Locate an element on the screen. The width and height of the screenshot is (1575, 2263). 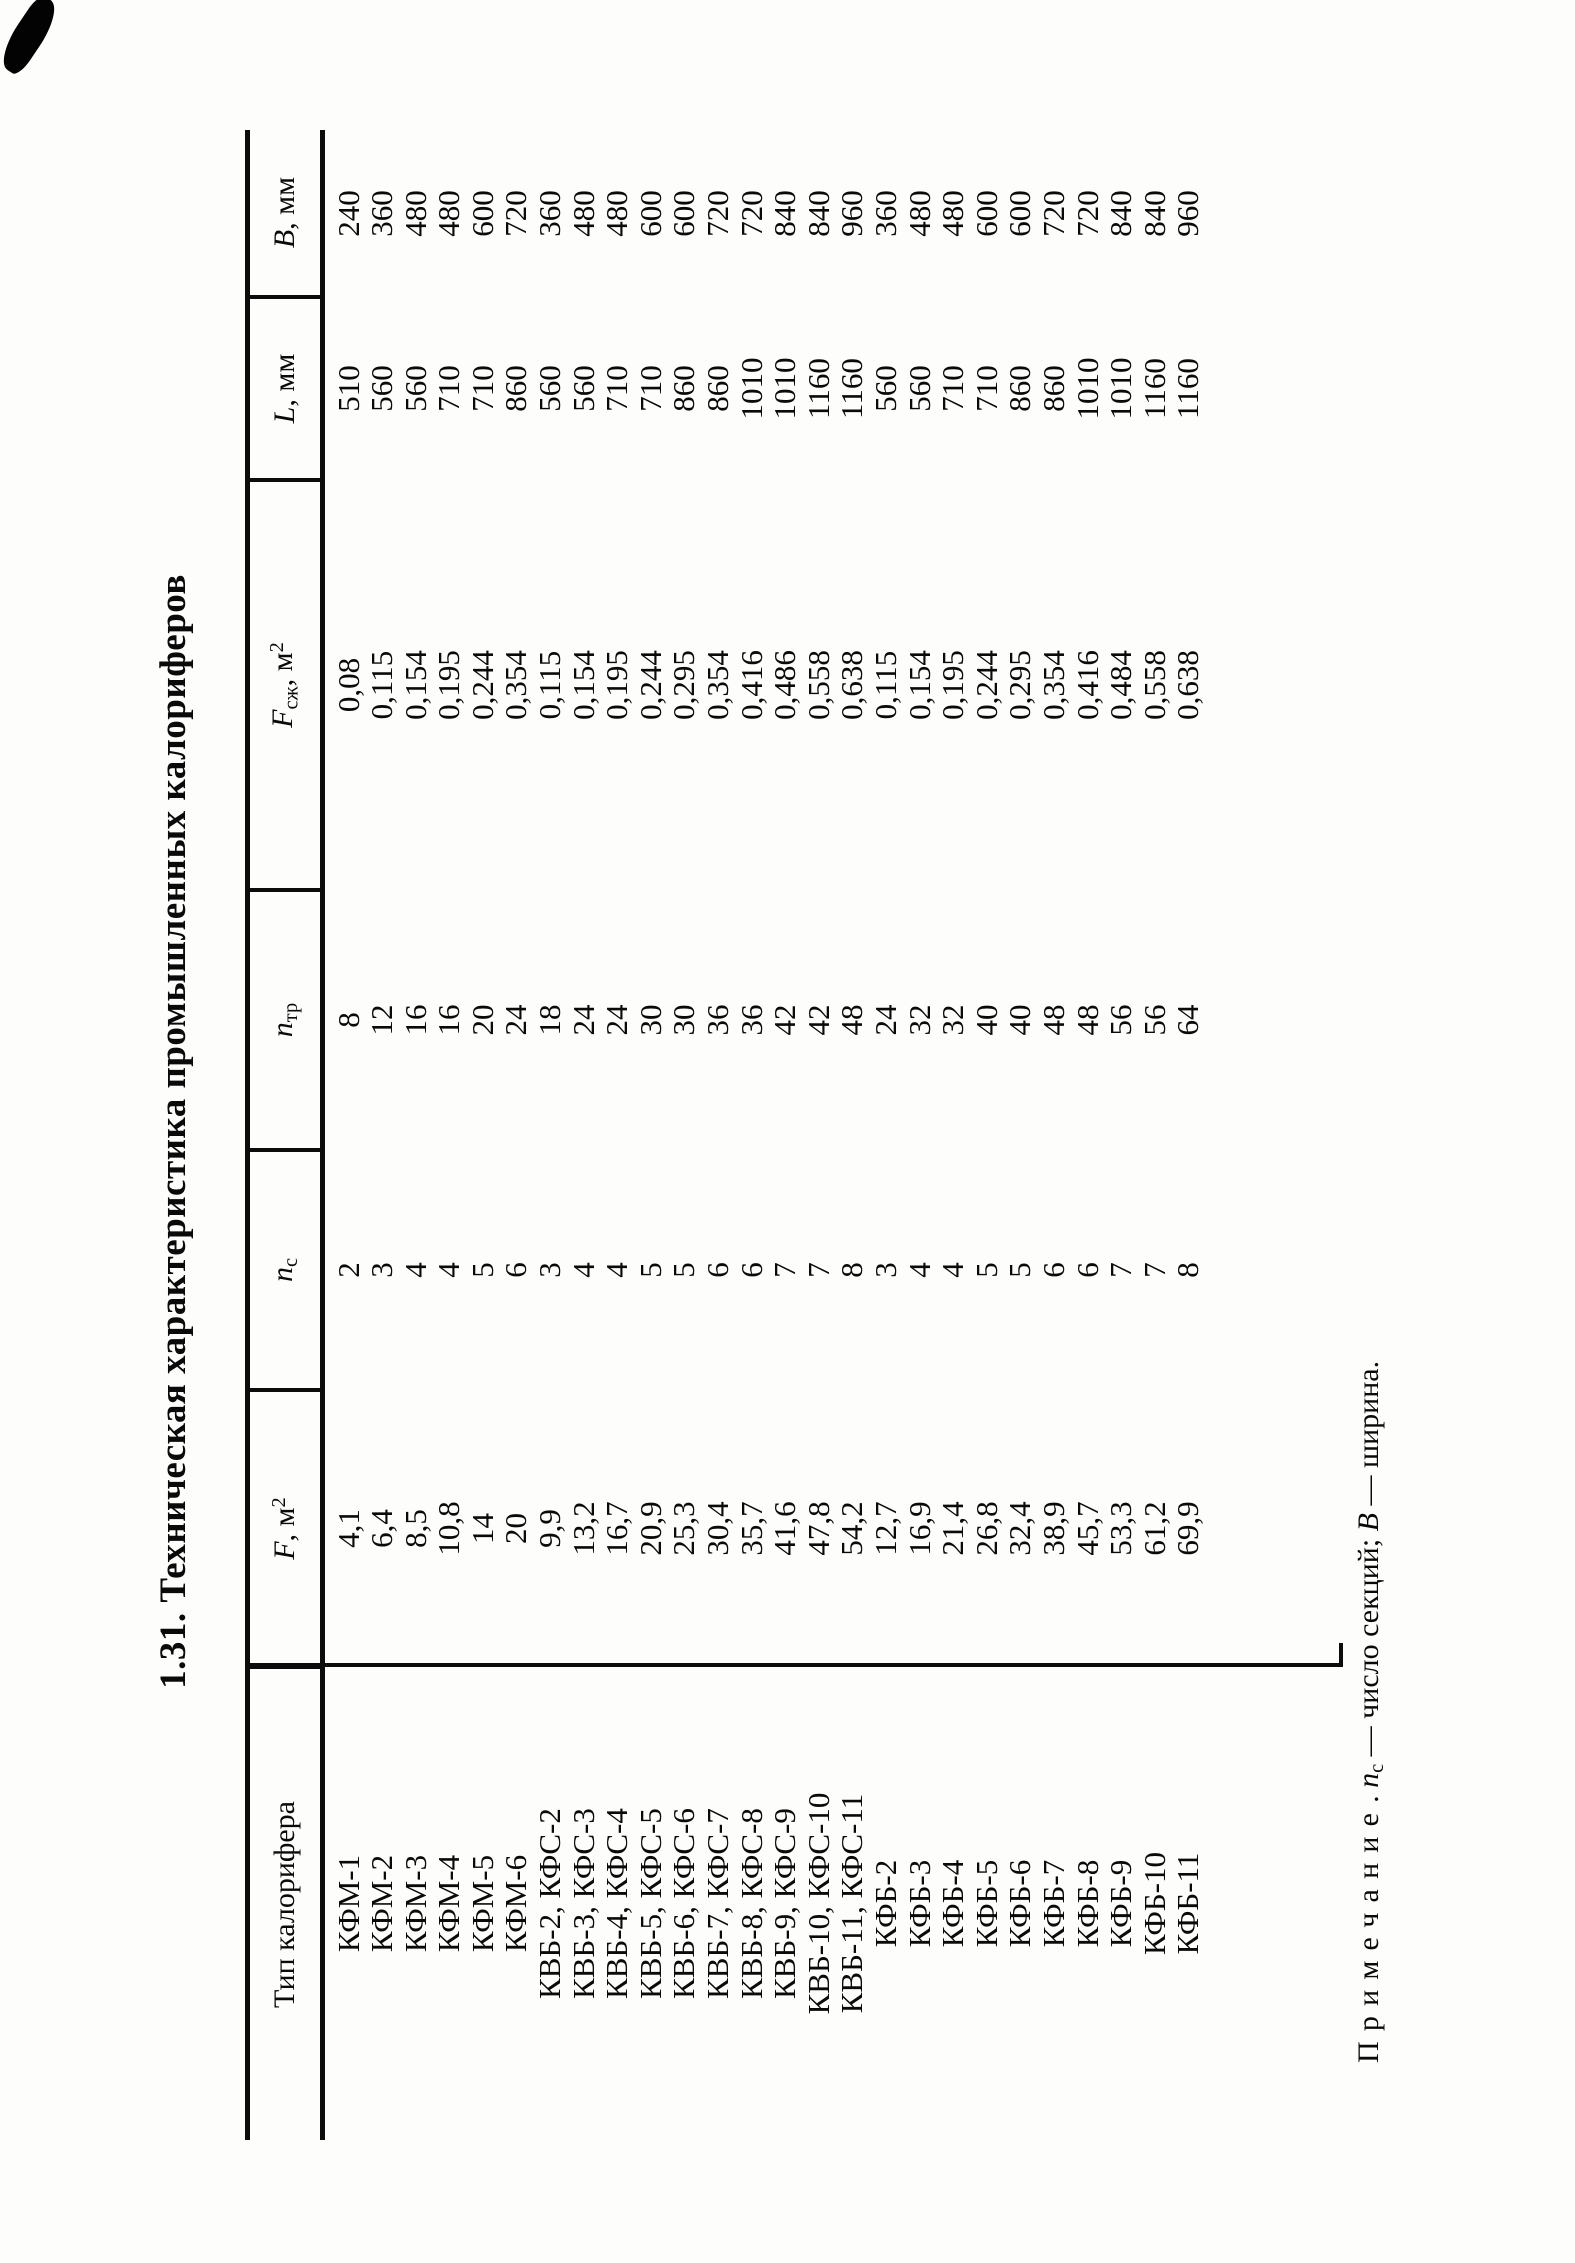
type-cell: КФБ-5 is located at coordinates (986, 1903).